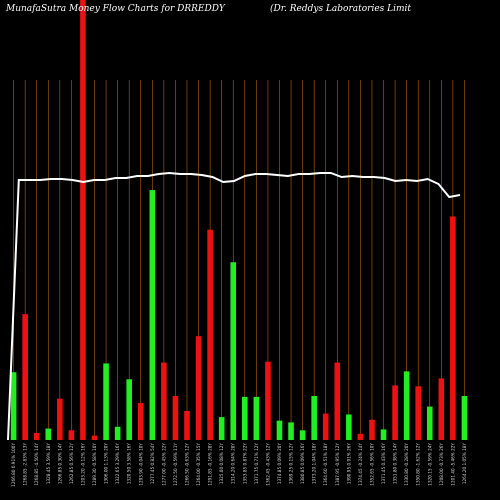 This screenshot has height=500, width=500. What do you see at coordinates (441, 464) in the screenshot?
I see `x-label-38: 1208.00 -0.73% 26Y` at bounding box center [441, 464].